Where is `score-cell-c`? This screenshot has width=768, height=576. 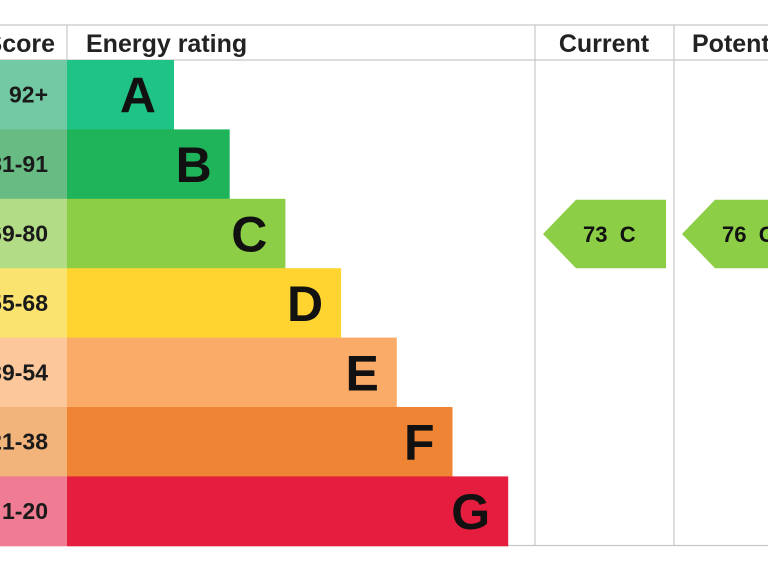
score-cell-c is located at coordinates (33, 233).